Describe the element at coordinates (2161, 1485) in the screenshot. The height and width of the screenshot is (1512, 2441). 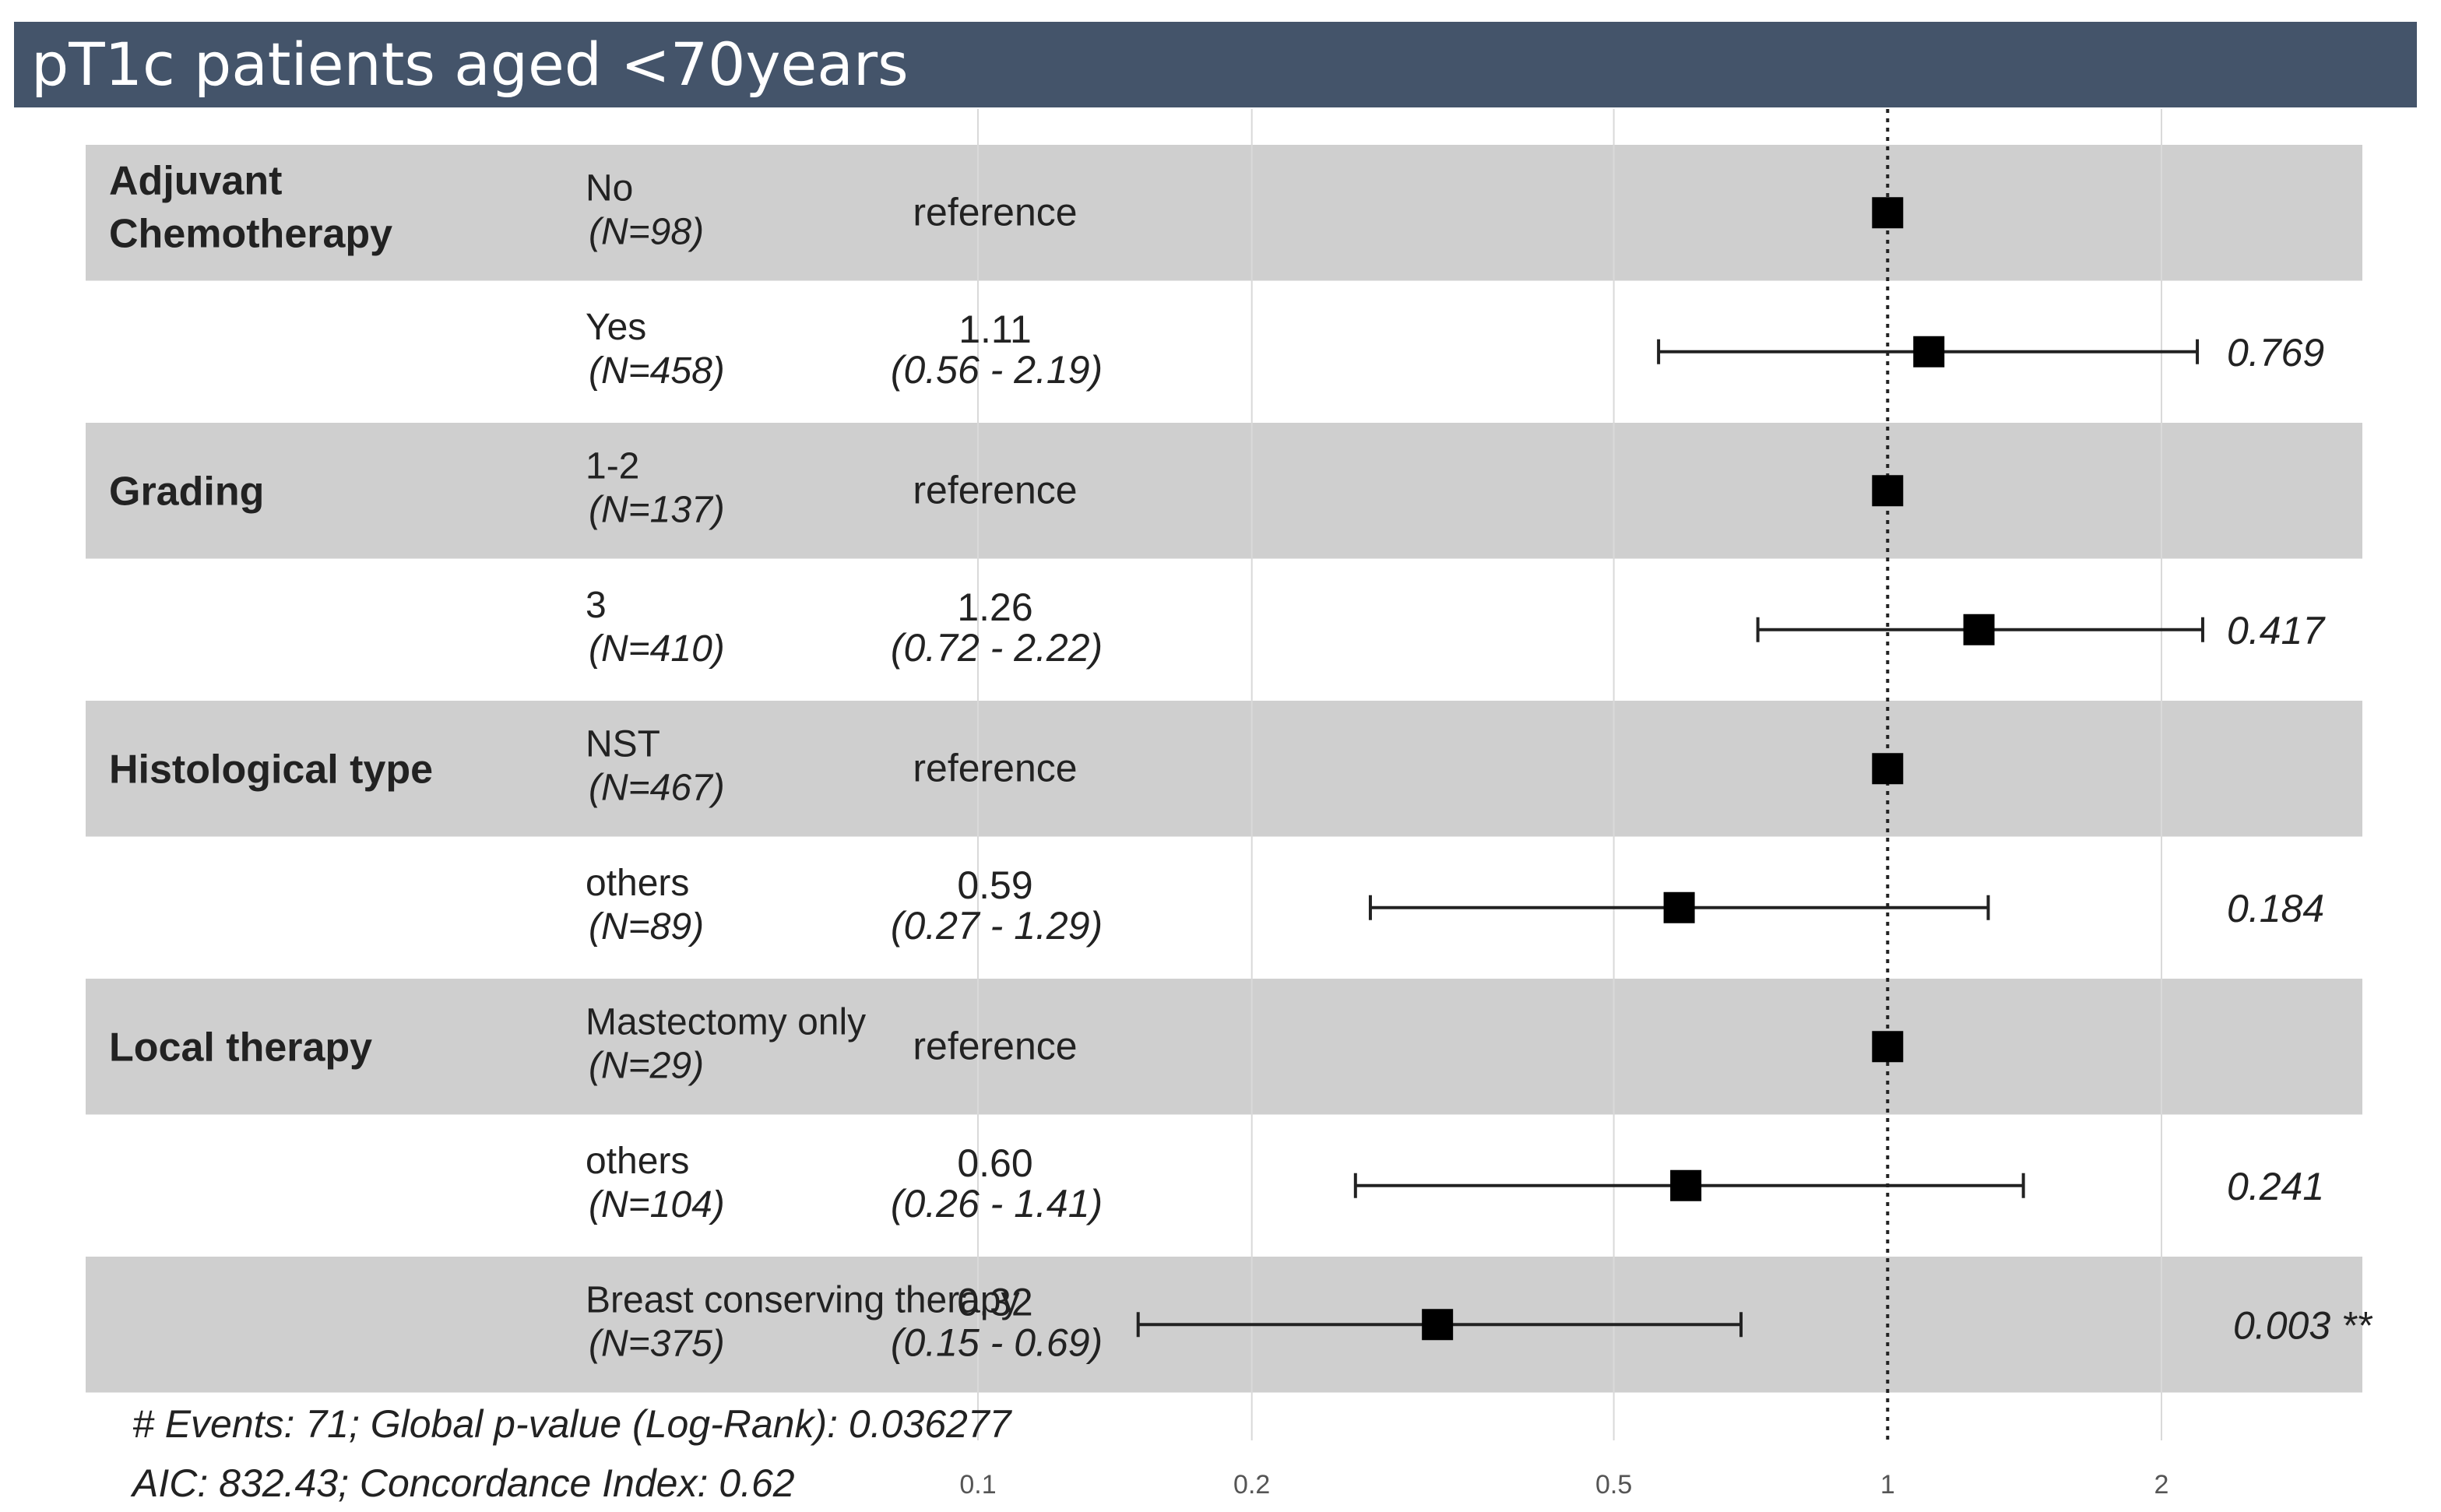
I see `x-tick-label: 2` at that location.